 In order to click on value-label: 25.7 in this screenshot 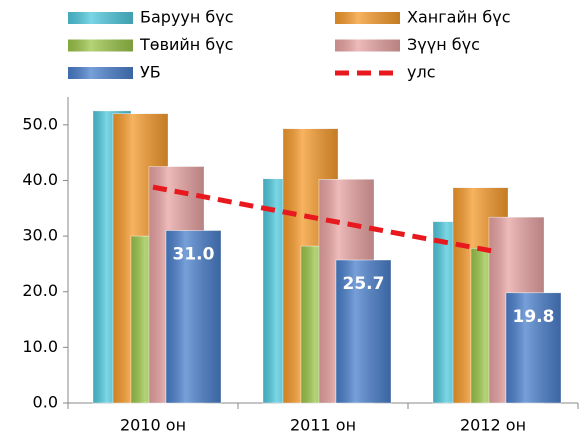, I will do `click(364, 284)`.